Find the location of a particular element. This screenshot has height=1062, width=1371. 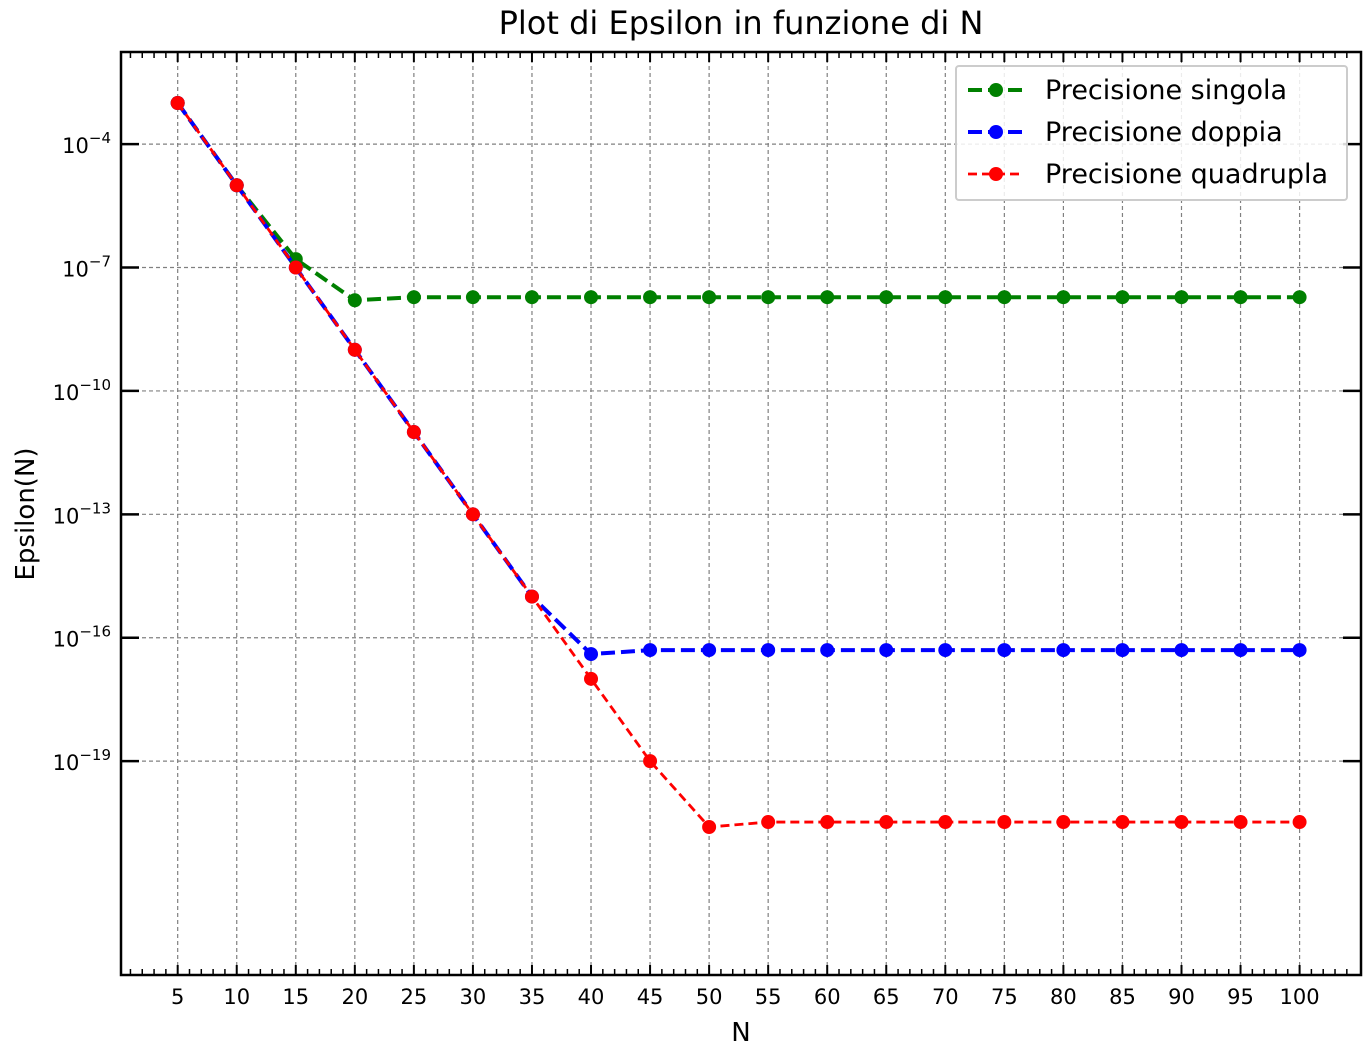

y-tick-label: 10⁻¹³ is located at coordinates (82, 513).